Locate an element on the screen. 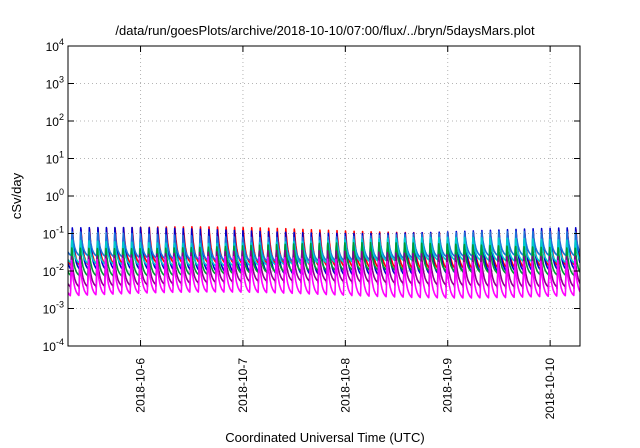  y-tick-label: 10⁻² is located at coordinates (53, 270).